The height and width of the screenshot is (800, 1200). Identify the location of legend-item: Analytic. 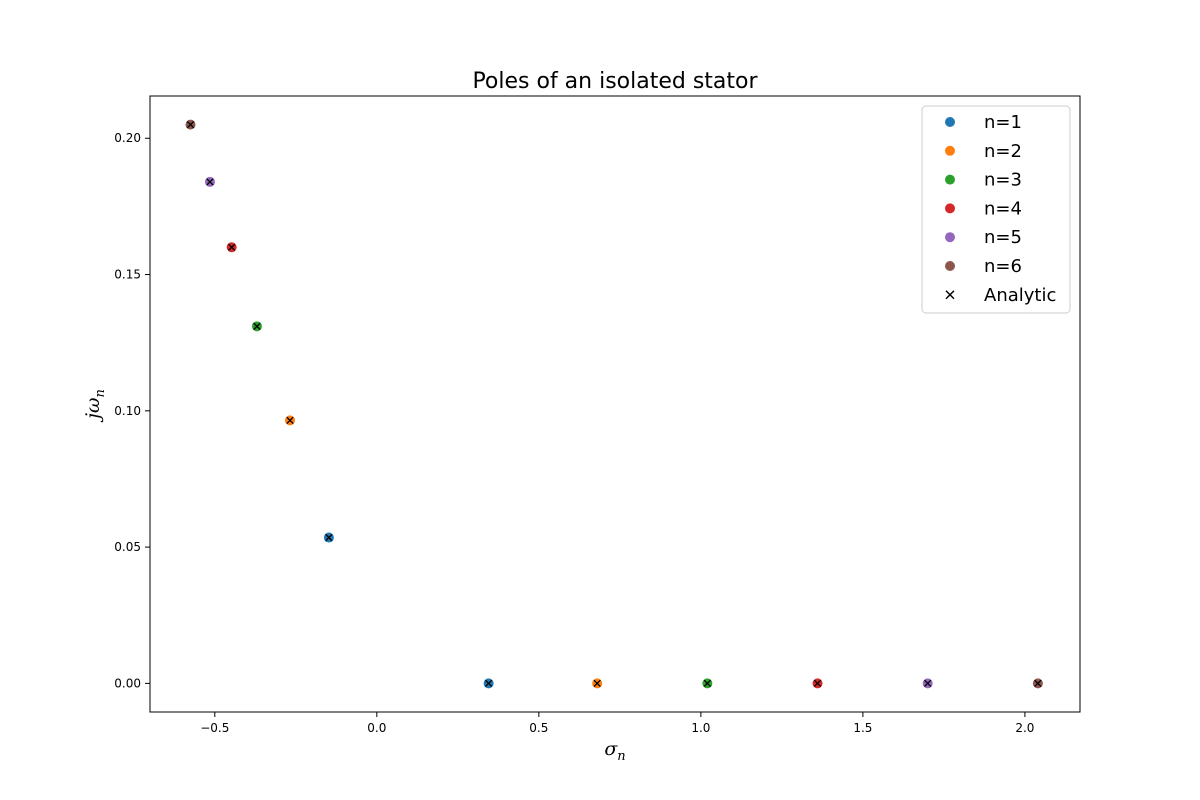
(1000, 295).